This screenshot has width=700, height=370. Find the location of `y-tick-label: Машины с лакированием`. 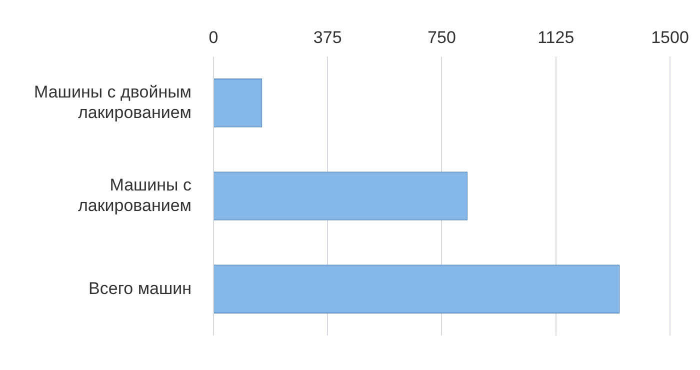

y-tick-label: Машины с лакированием is located at coordinates (135, 195).